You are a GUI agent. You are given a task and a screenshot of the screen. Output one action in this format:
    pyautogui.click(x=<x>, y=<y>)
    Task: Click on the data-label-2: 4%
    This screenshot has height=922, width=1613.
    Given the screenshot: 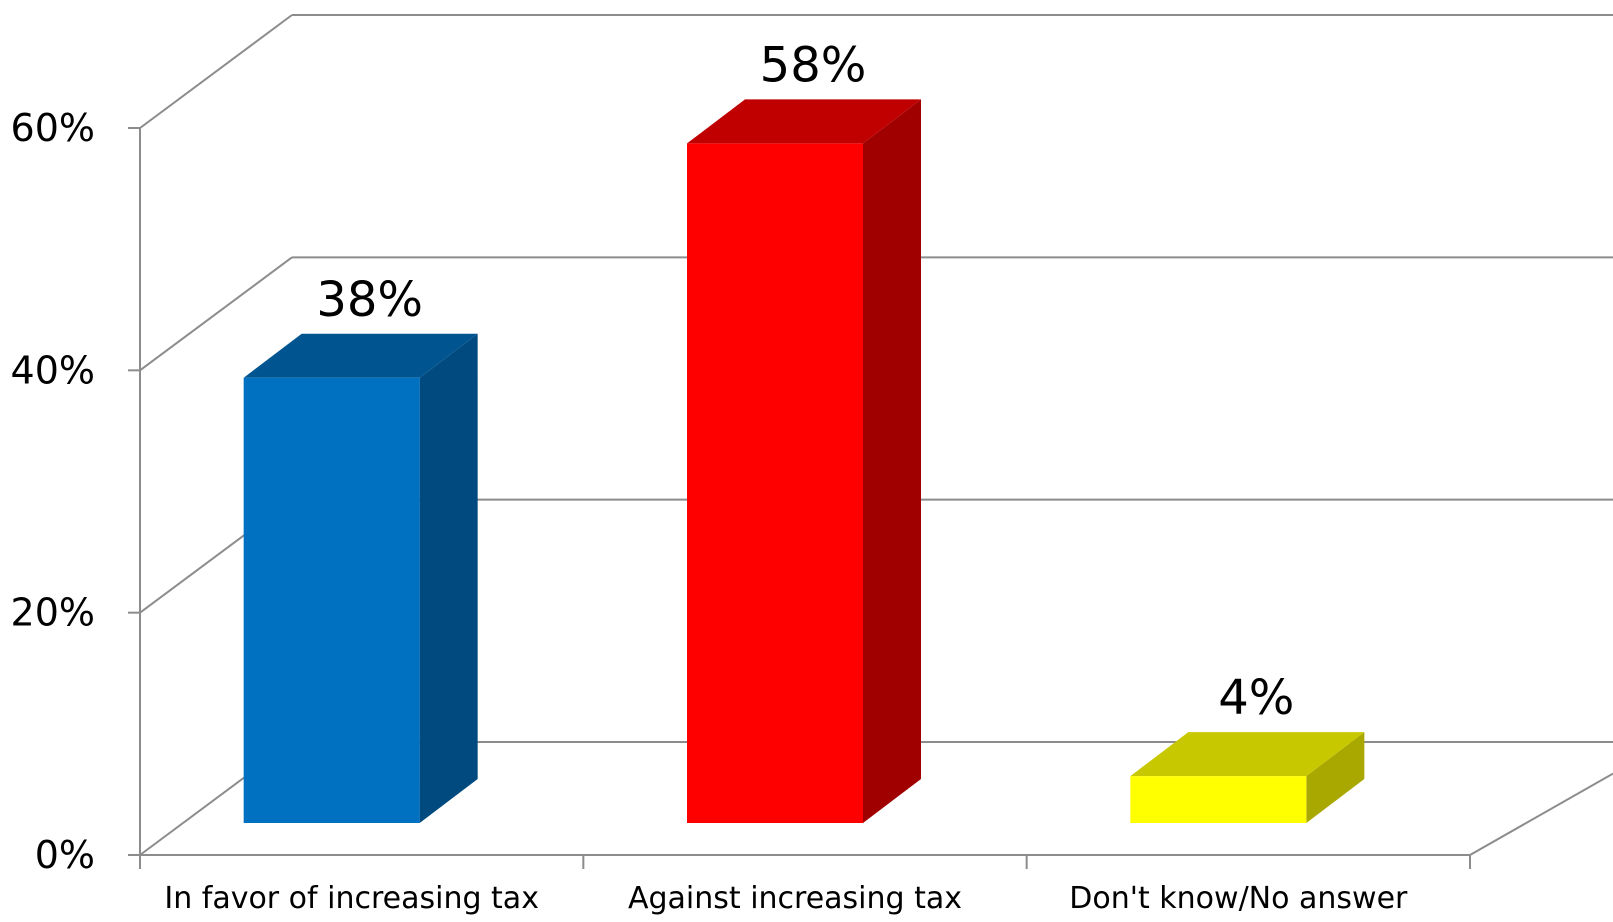 What is the action you would take?
    pyautogui.click(x=1256, y=698)
    